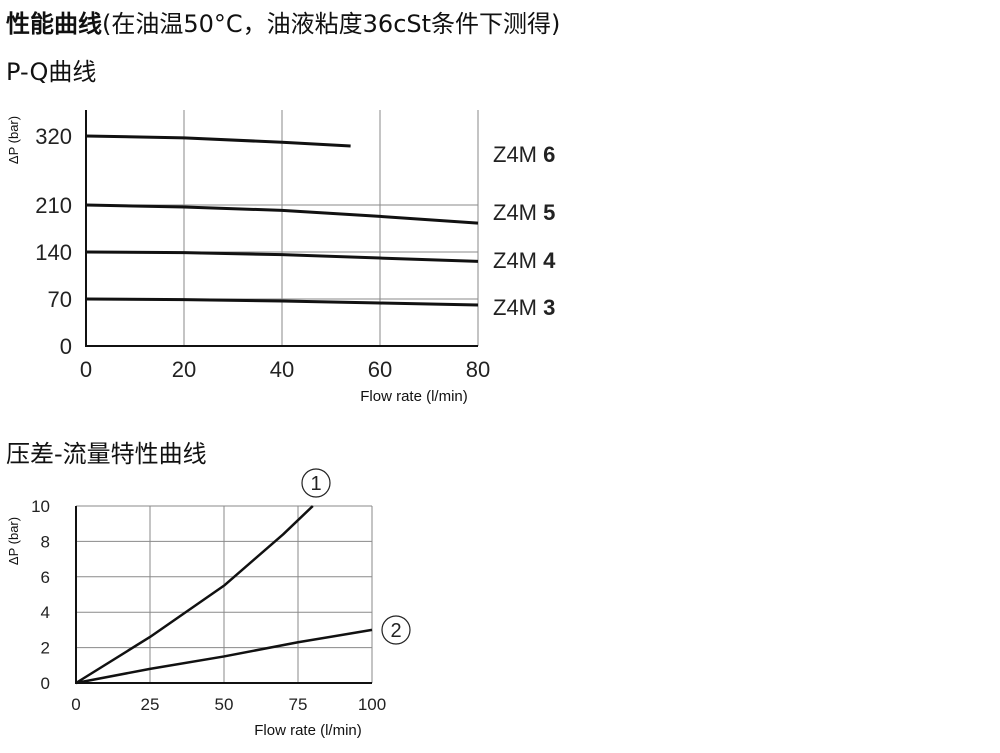  I want to click on chart1-x-tick-label: 0, so click(86, 369).